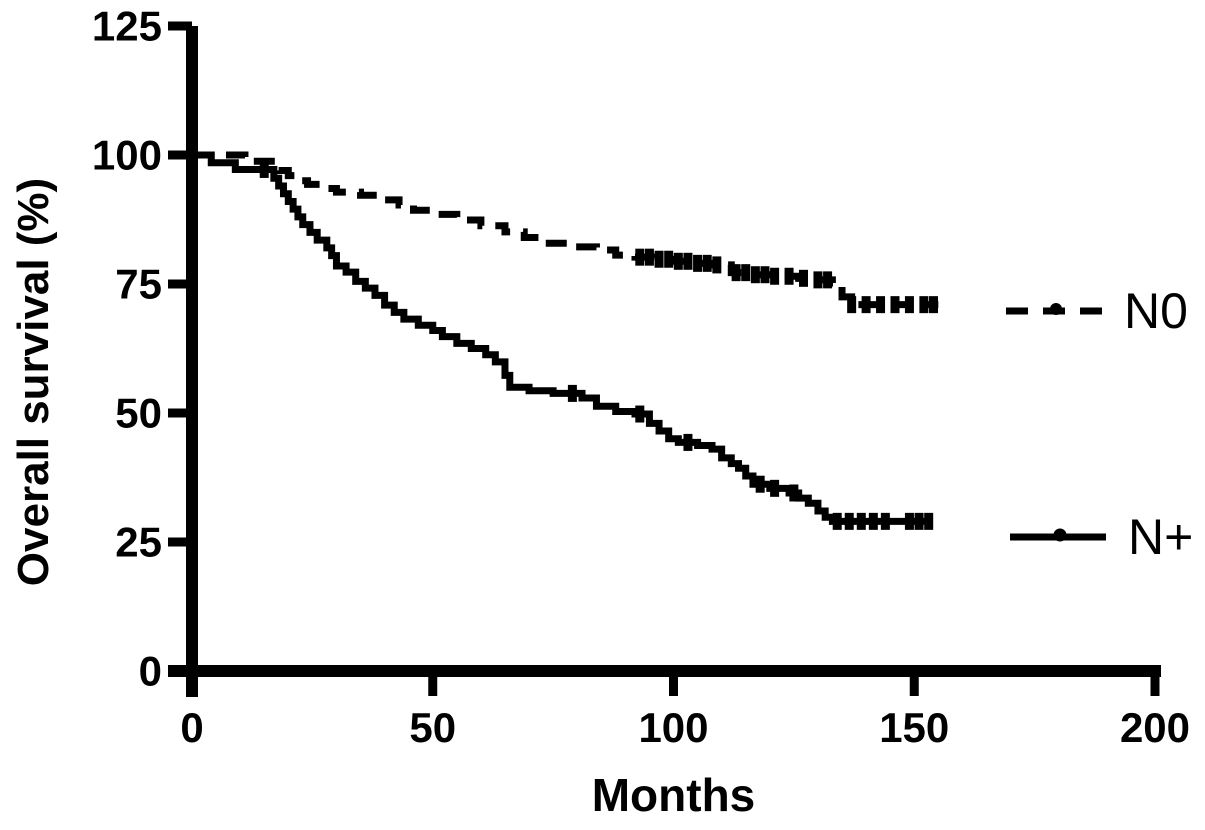  What do you see at coordinates (673, 727) in the screenshot?
I see `x-tick-label: 100` at bounding box center [673, 727].